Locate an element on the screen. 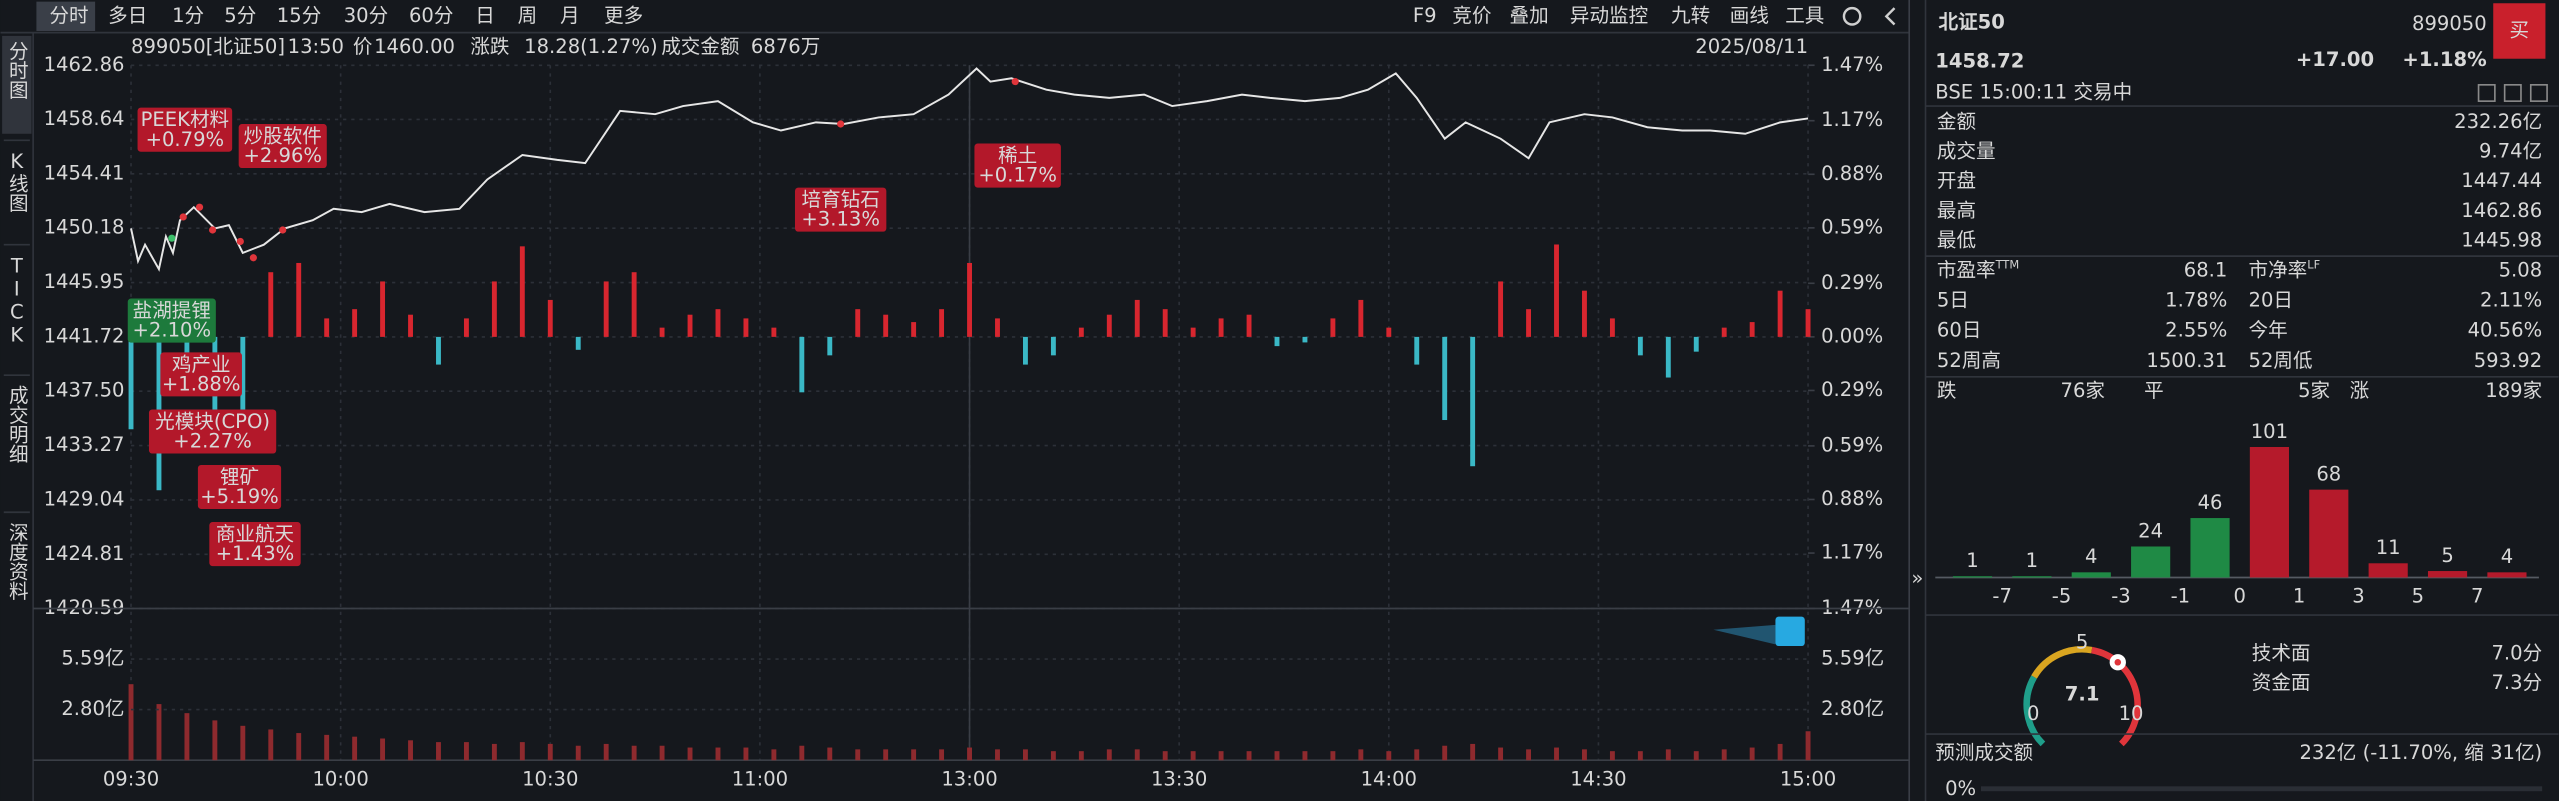 The height and width of the screenshot is (801, 2559). back-icon is located at coordinates (1890, 16).